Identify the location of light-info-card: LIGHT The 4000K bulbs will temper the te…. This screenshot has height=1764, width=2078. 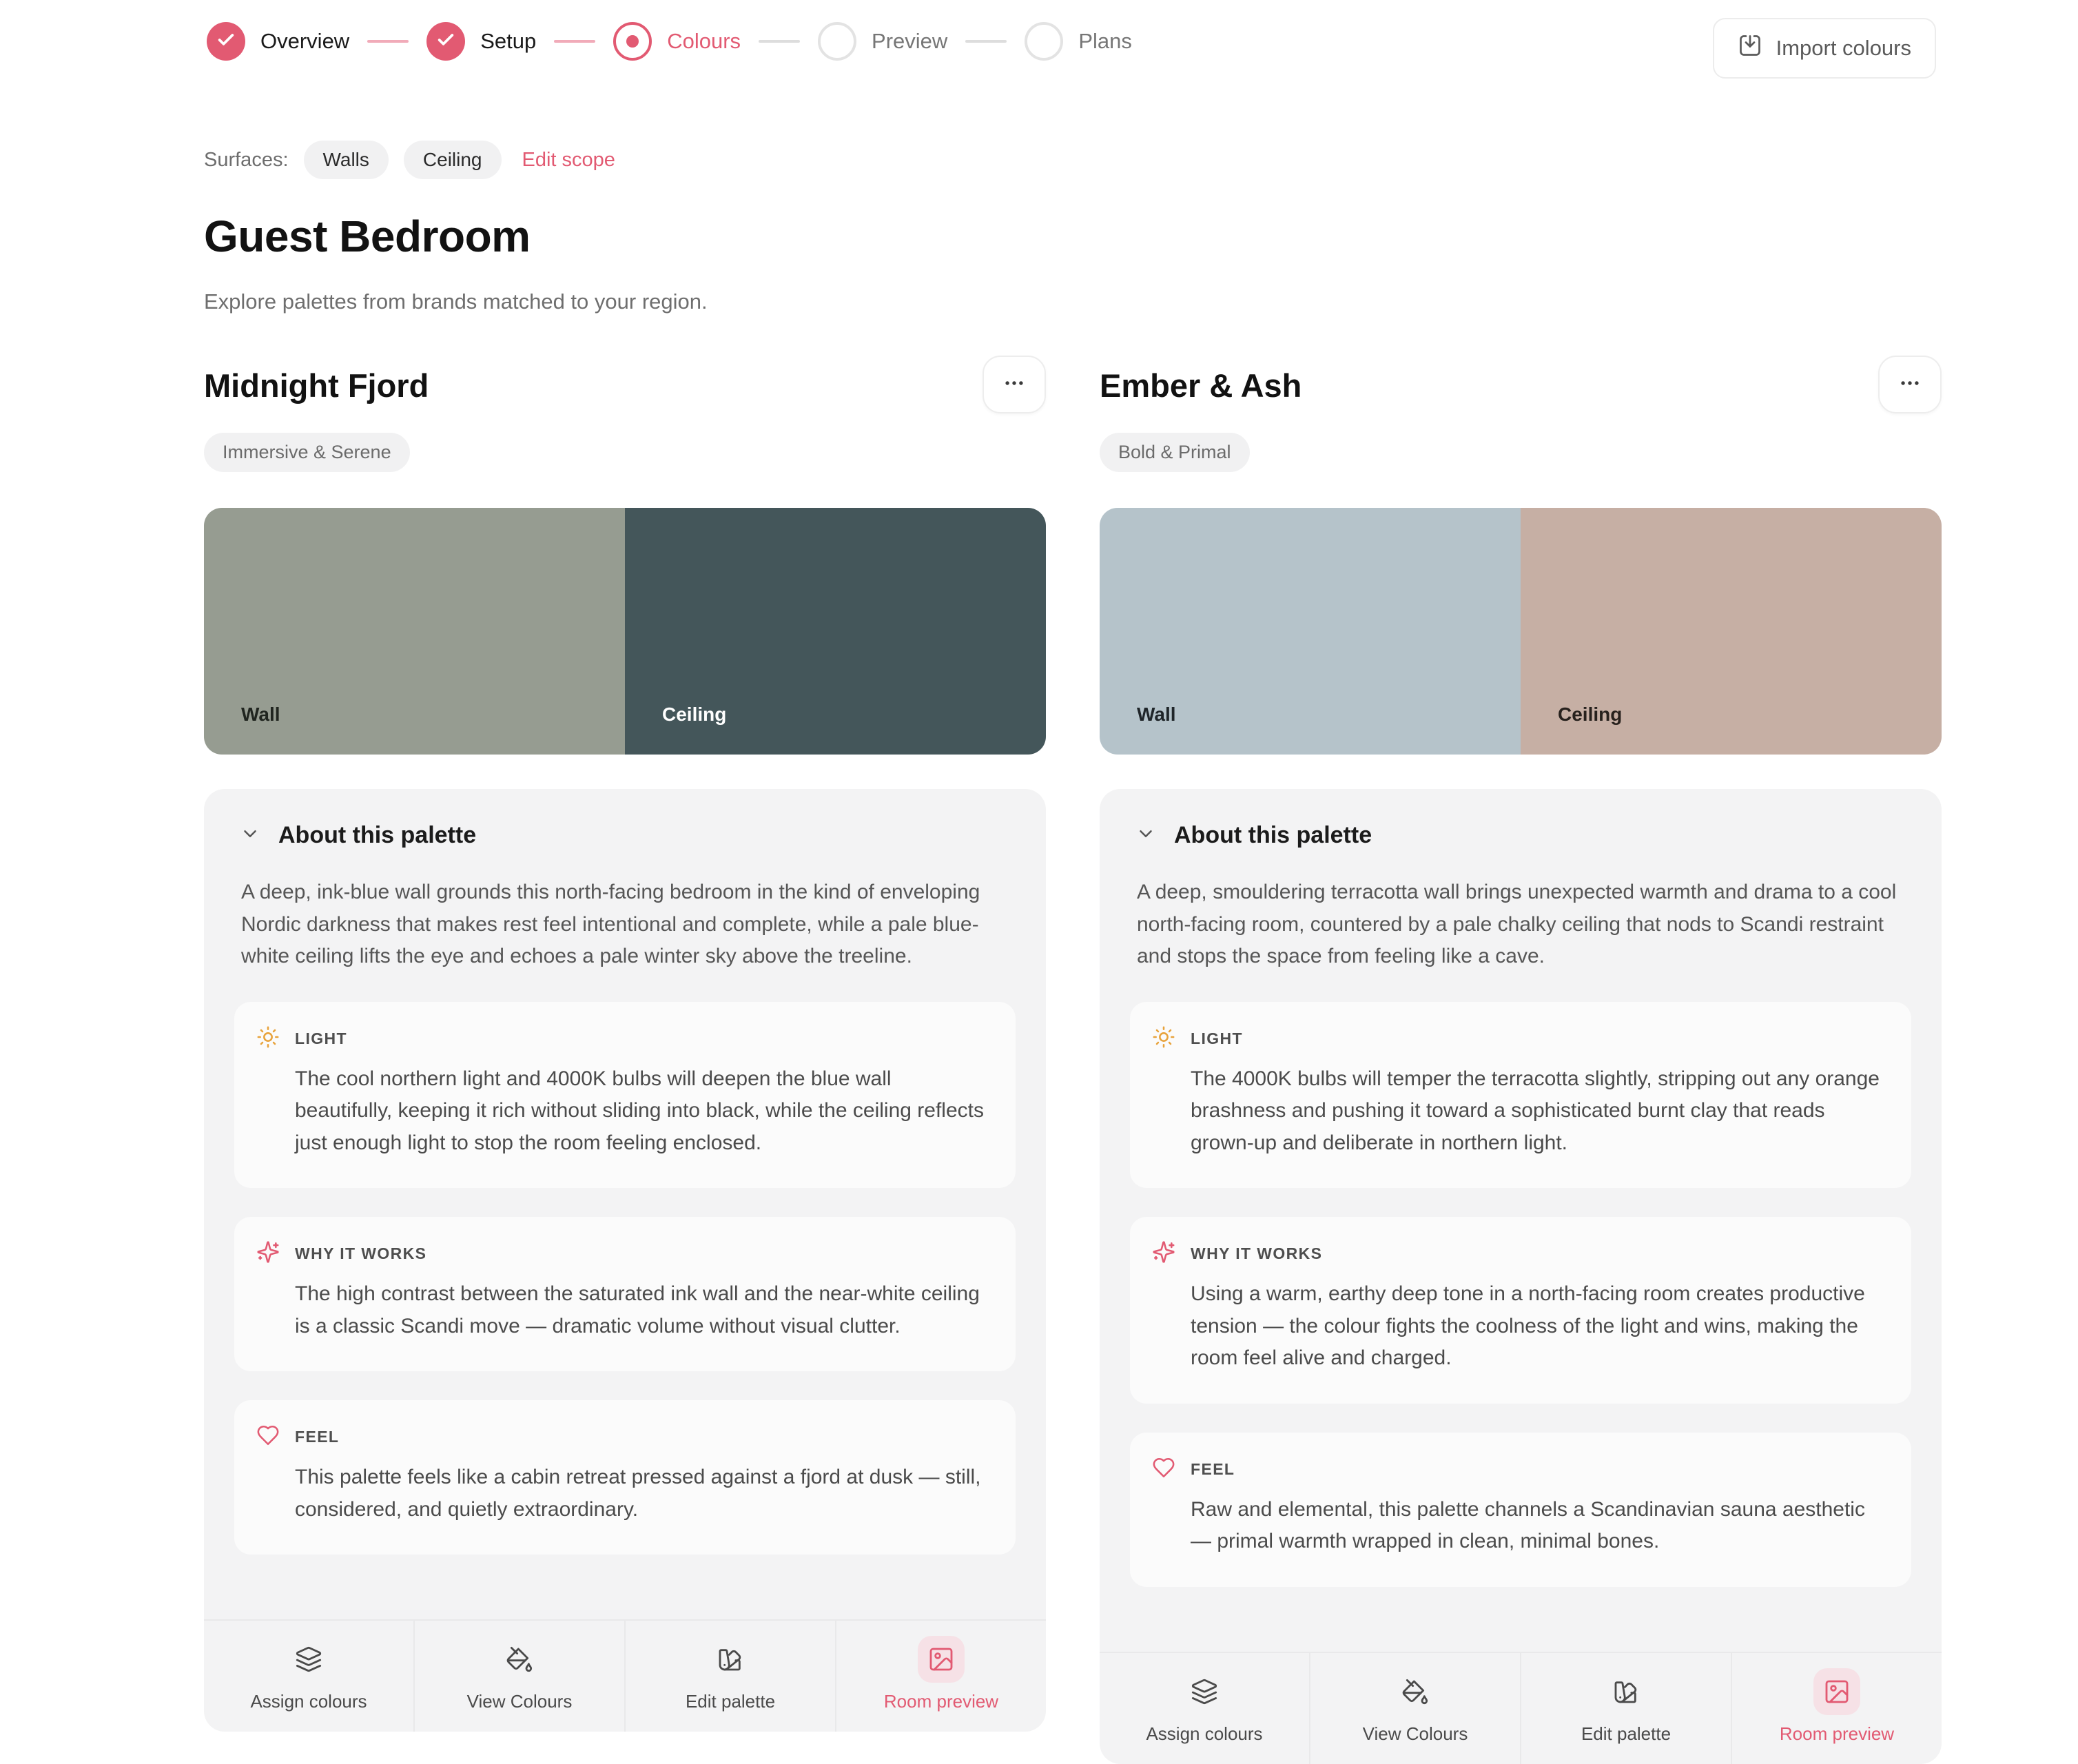
(1521, 1094).